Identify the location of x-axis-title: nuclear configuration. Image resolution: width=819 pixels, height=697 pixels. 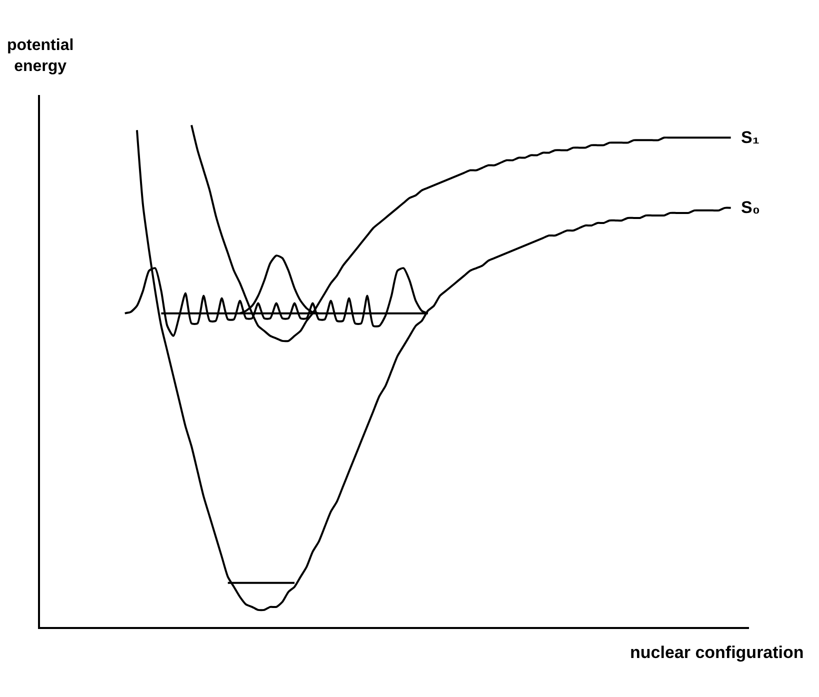
(717, 652).